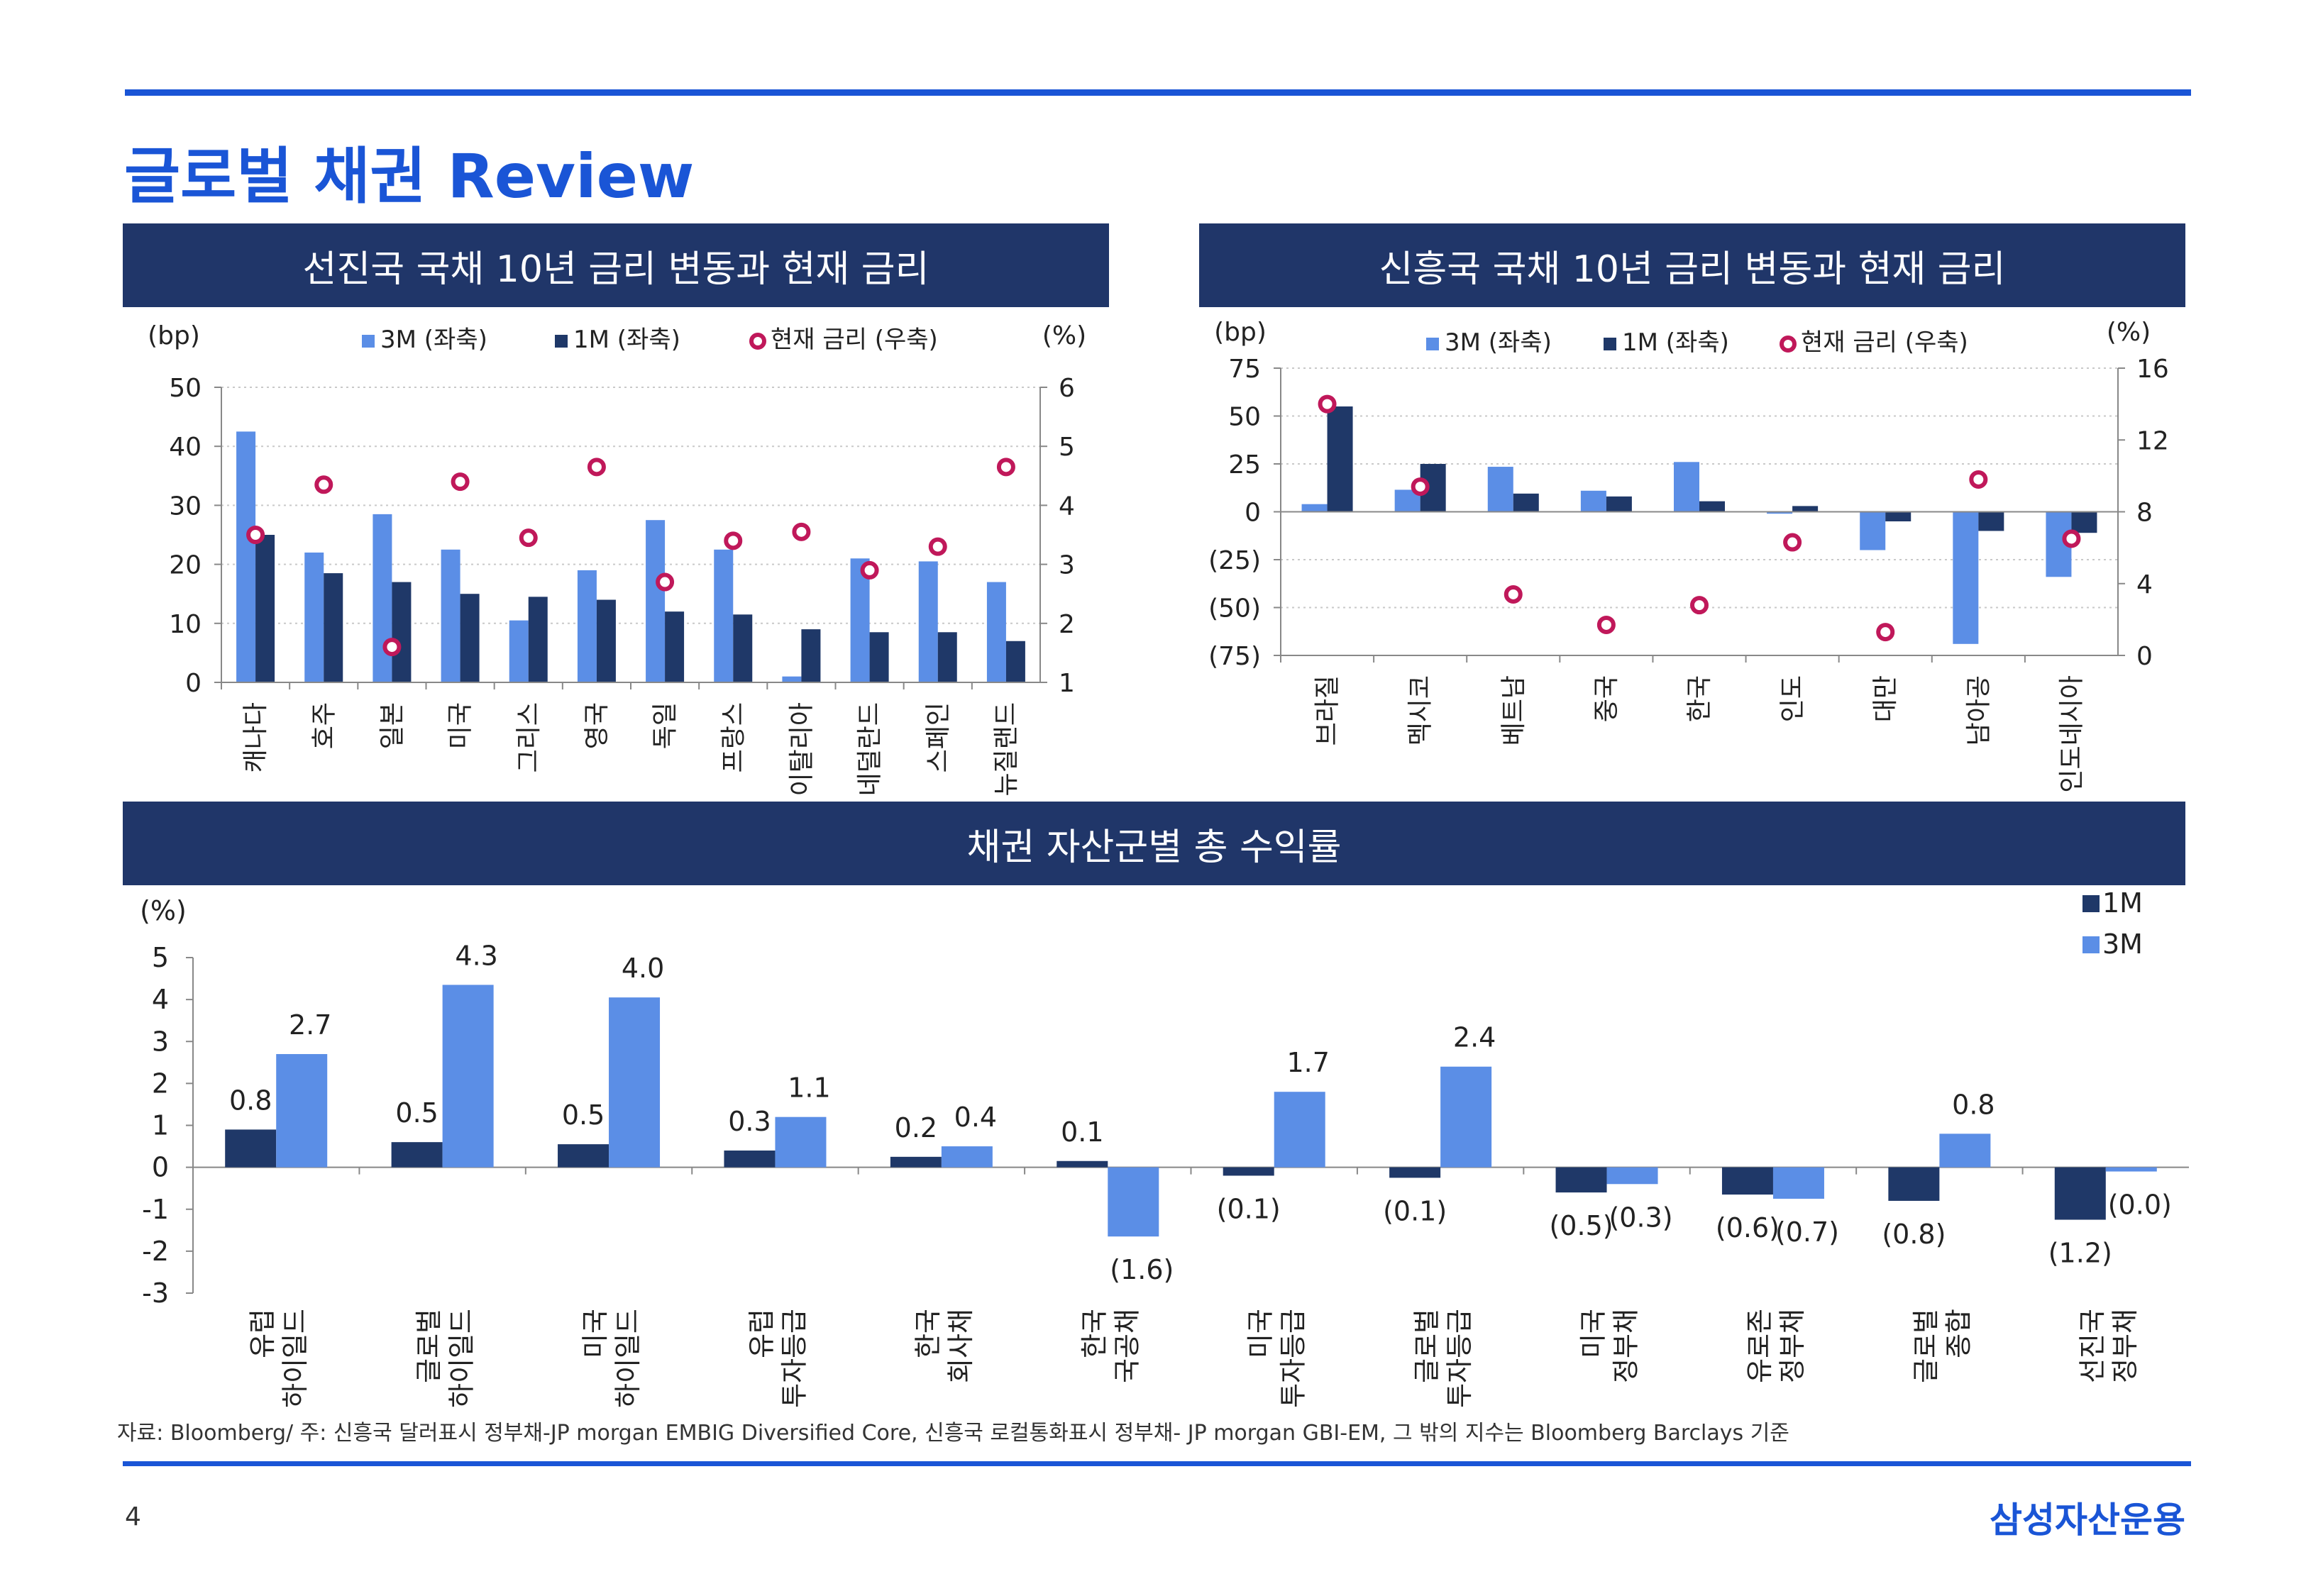  Describe the element at coordinates (1593, 1333) in the screenshot. I see `ret-category-label-line1-8: 미국` at that location.